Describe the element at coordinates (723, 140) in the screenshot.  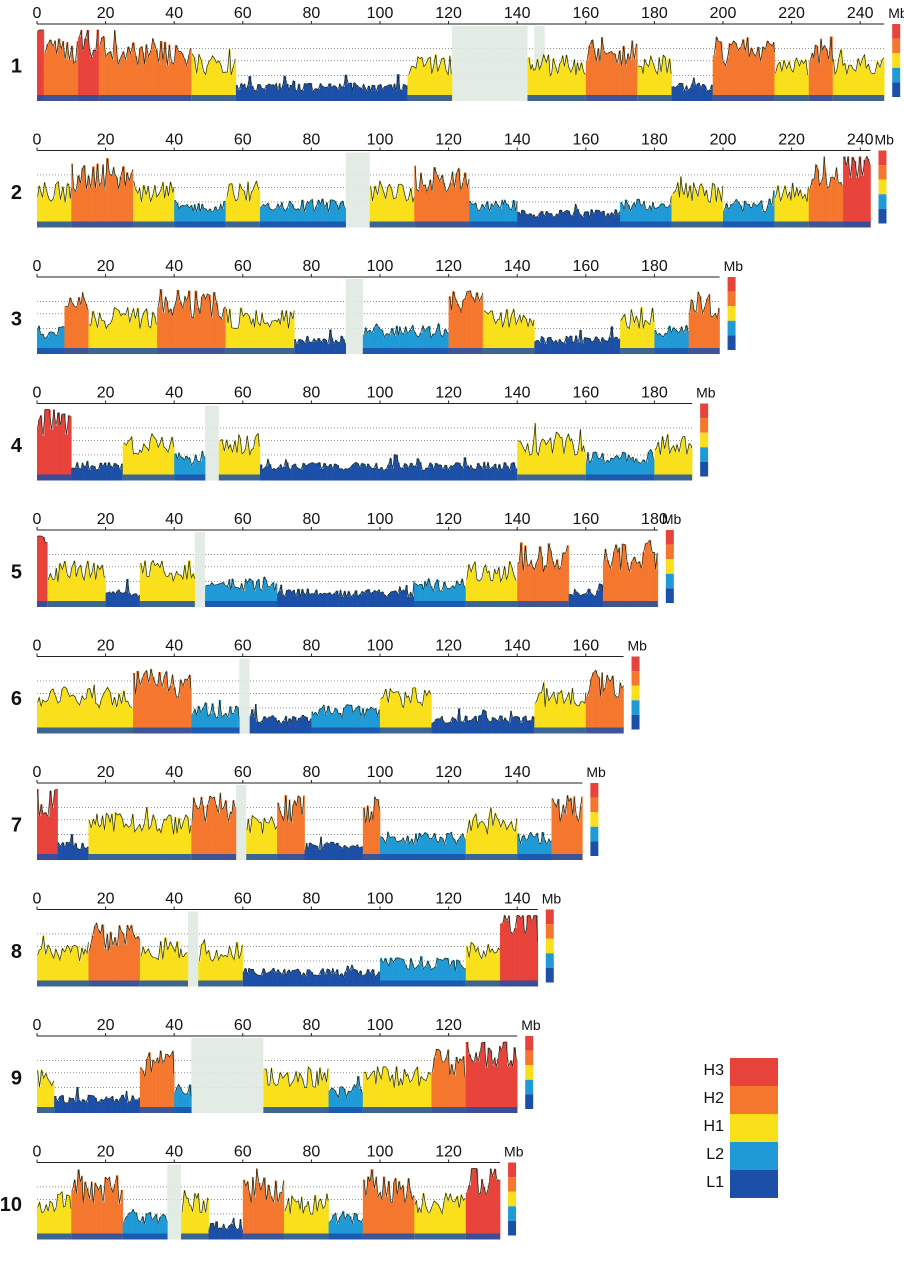
I see `scale-tick-label: 200` at that location.